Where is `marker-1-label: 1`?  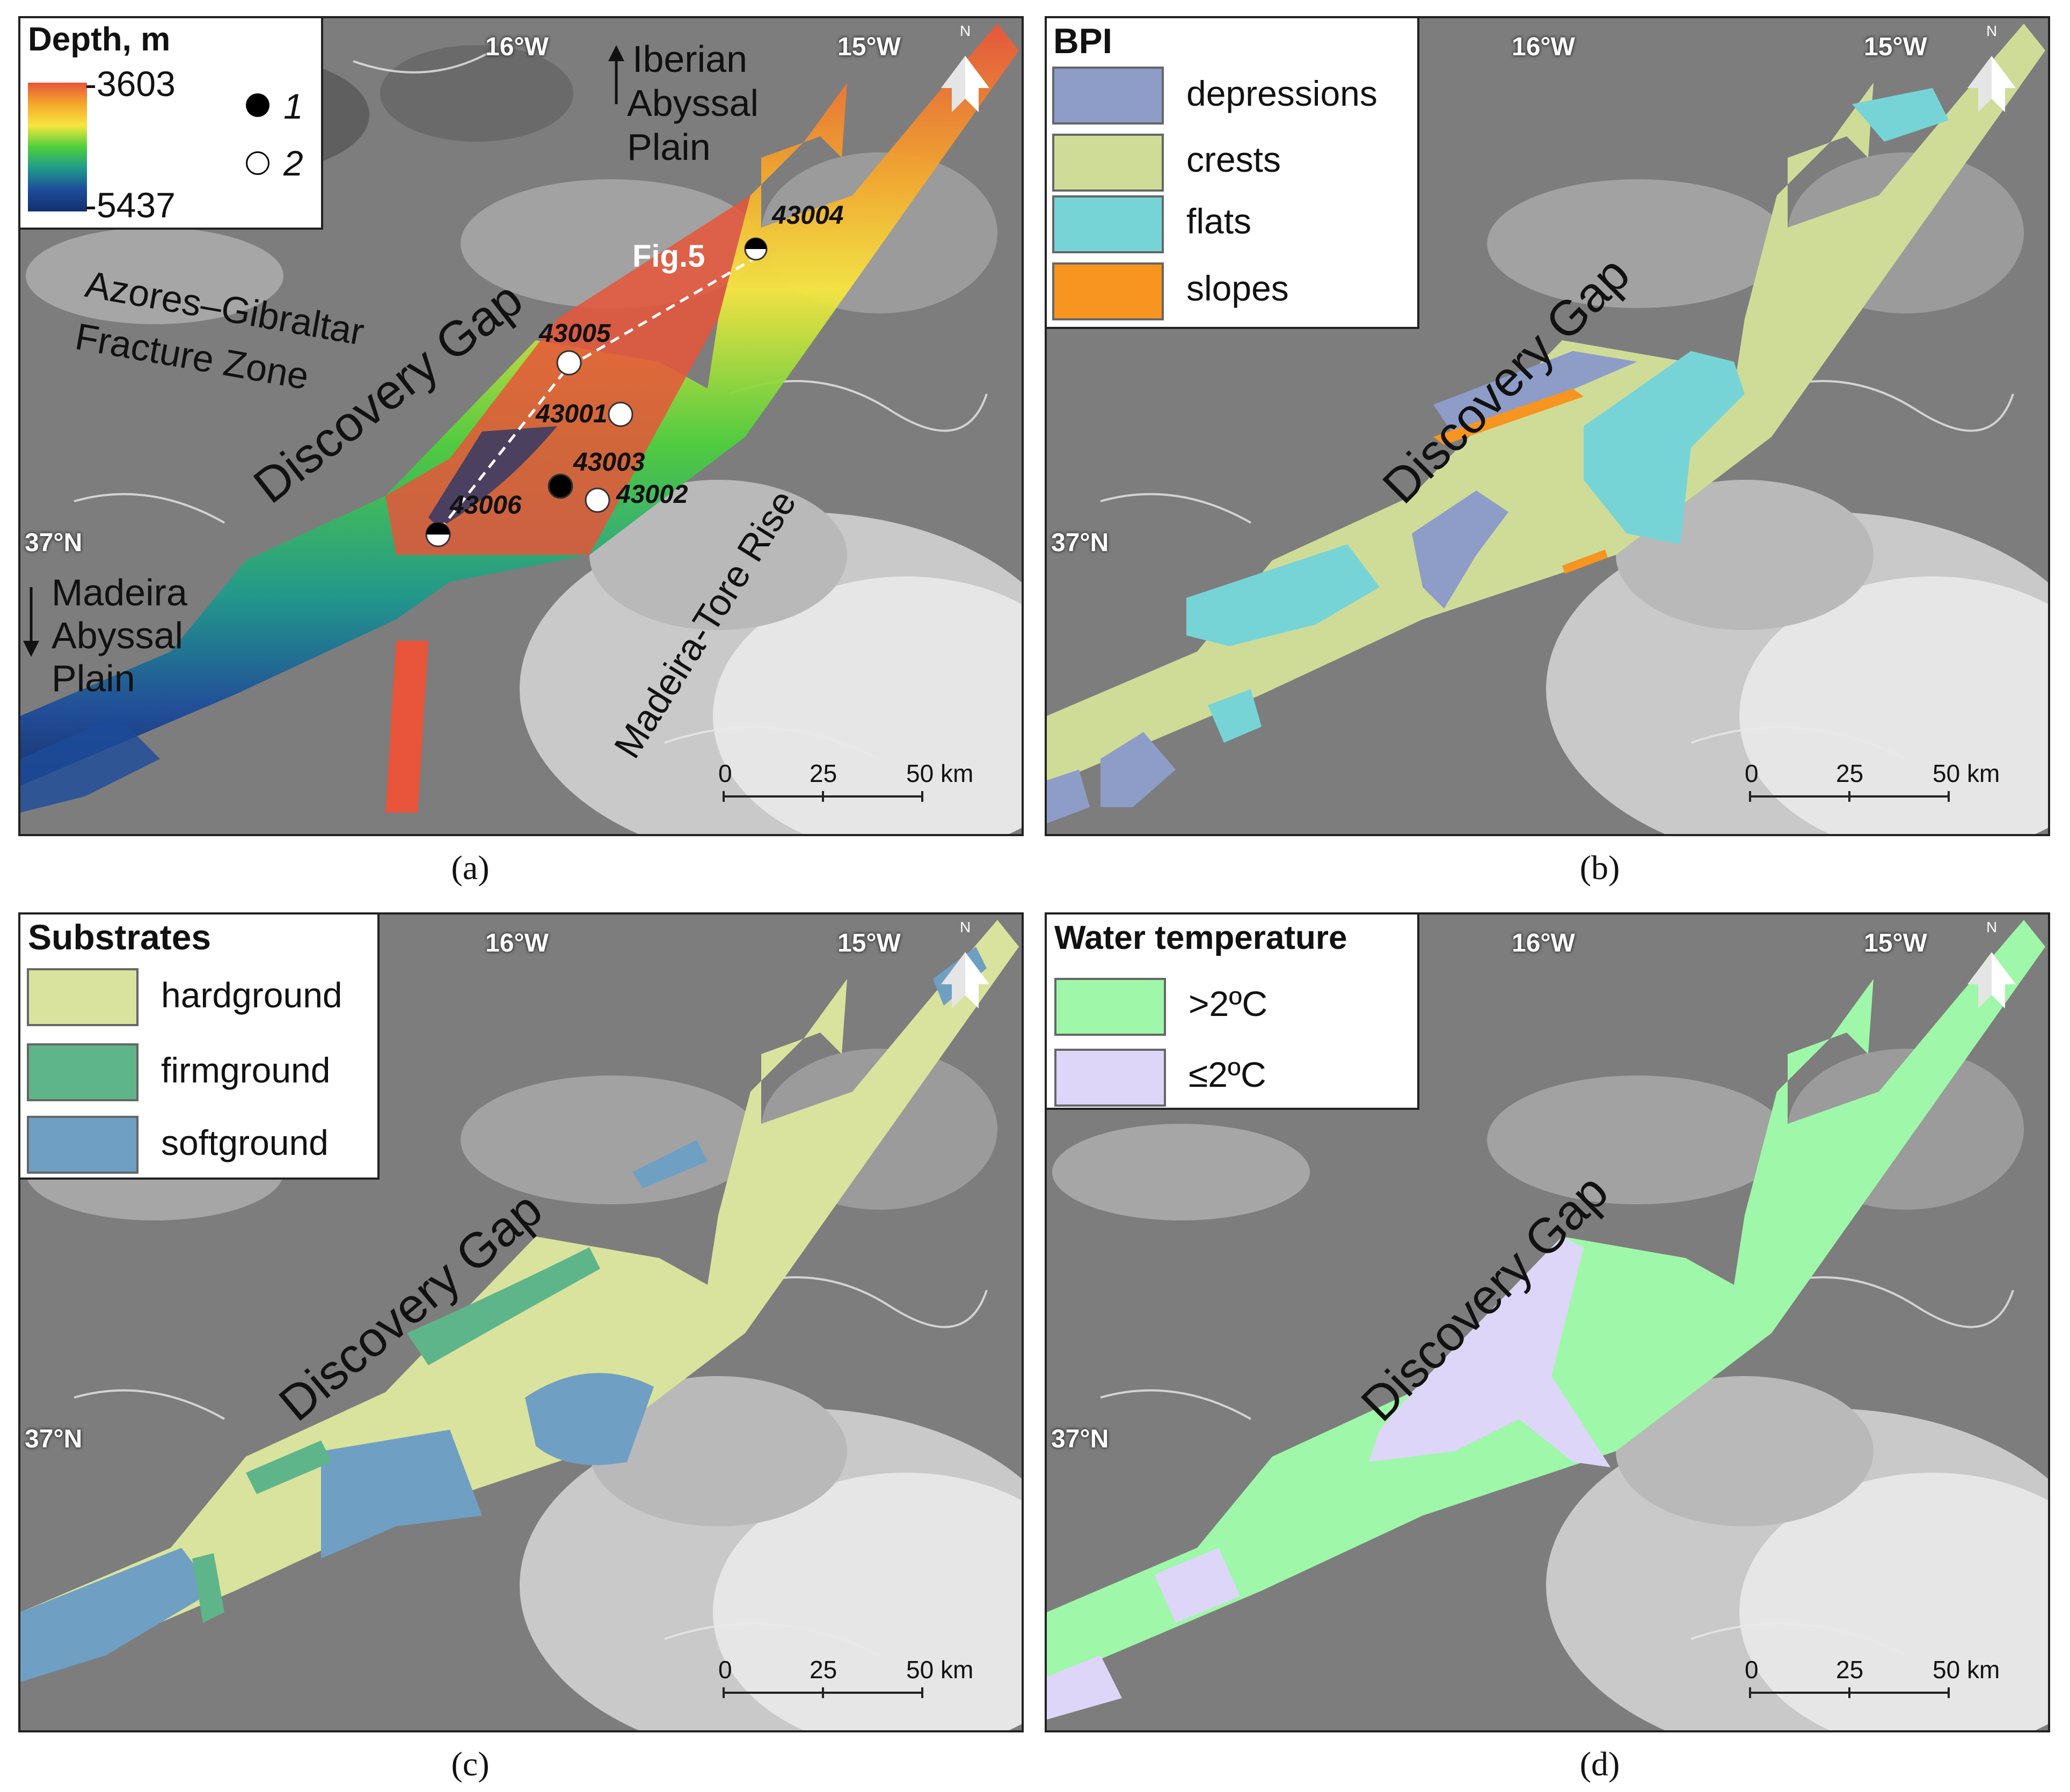 marker-1-label: 1 is located at coordinates (293, 106).